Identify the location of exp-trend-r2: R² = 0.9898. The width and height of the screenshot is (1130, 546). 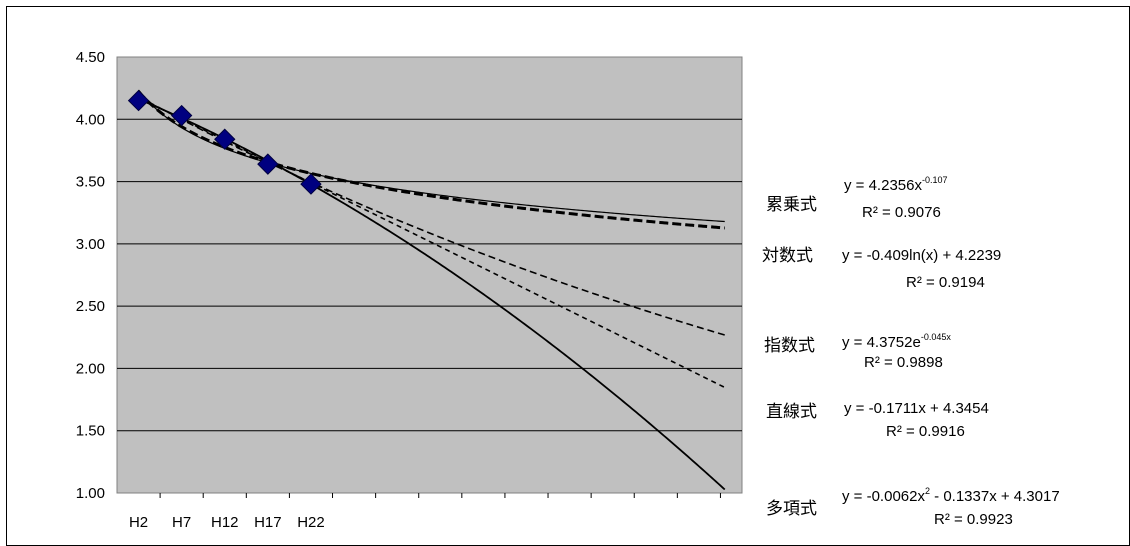
(903, 362).